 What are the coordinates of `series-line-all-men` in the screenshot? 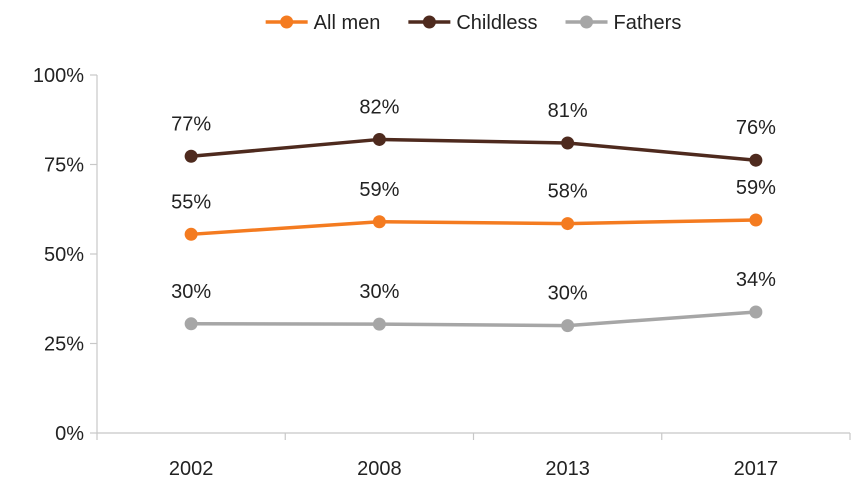 It's located at (473, 227).